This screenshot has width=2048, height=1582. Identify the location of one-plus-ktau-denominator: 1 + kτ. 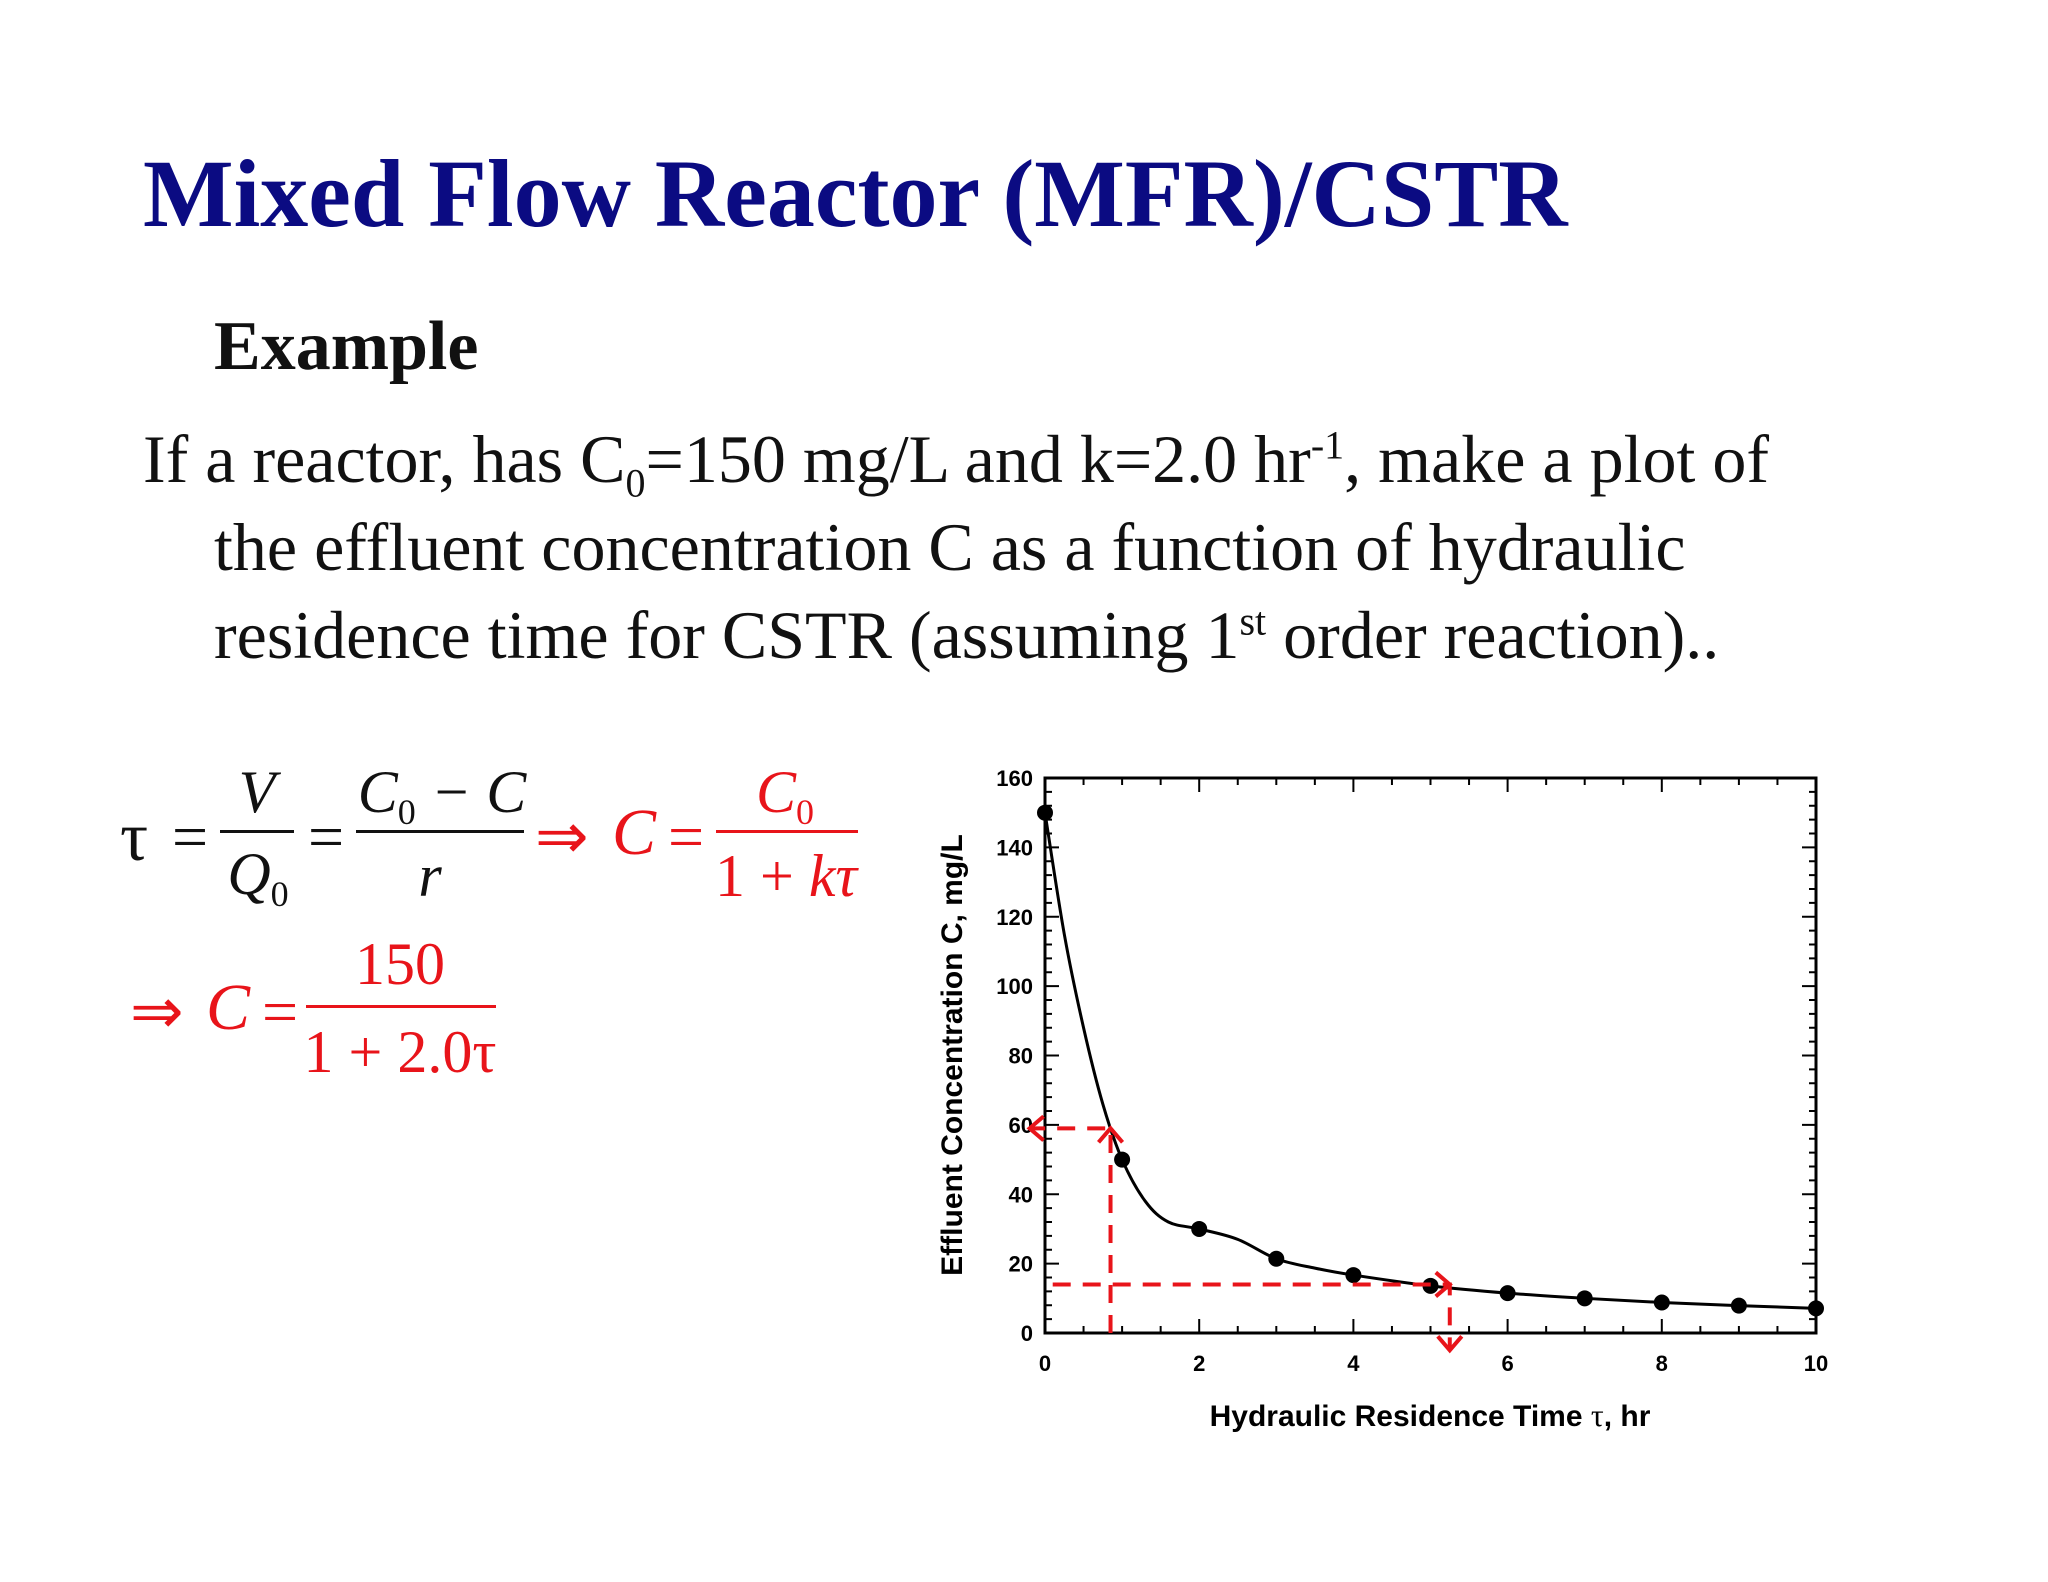
(786, 876).